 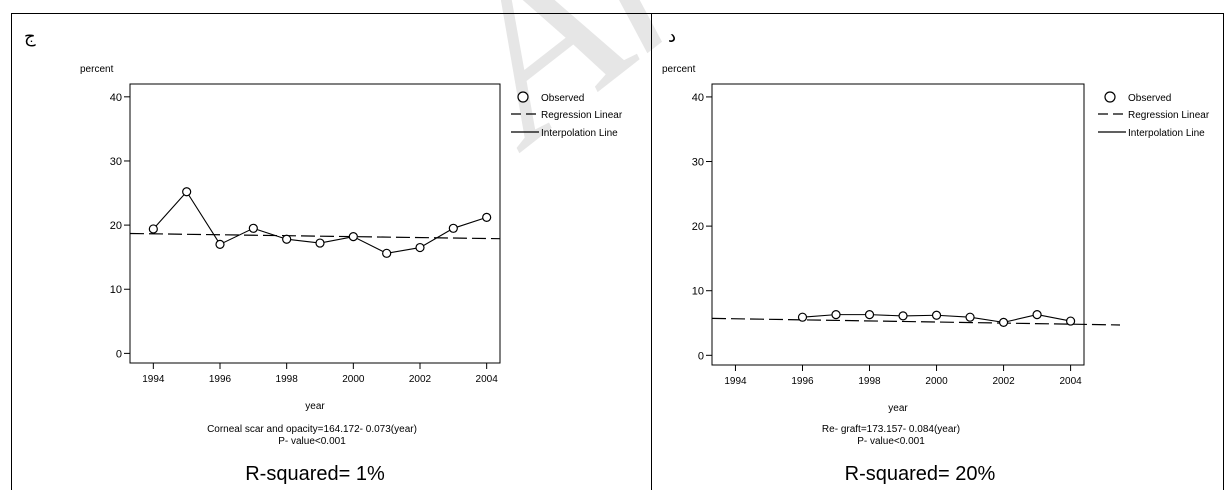 What do you see at coordinates (891, 429) in the screenshot?
I see `regression-equation: Re- graft=173.157- 0.084(year)` at bounding box center [891, 429].